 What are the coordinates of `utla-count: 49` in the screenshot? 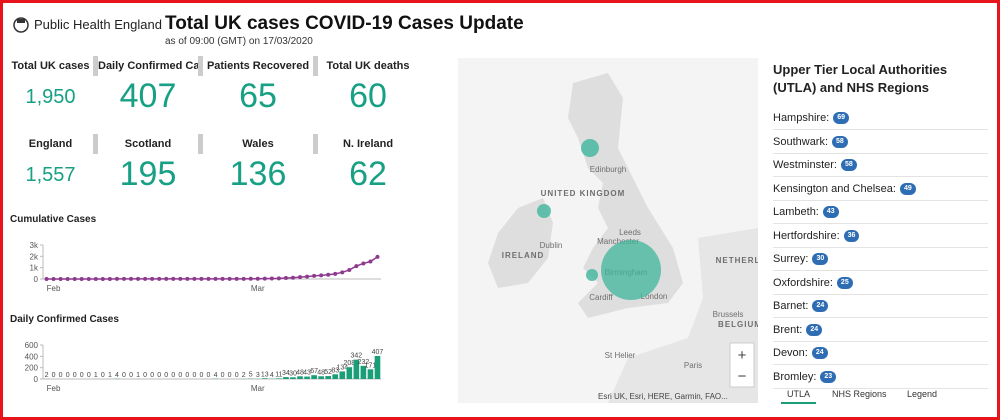 It's located at (907, 188).